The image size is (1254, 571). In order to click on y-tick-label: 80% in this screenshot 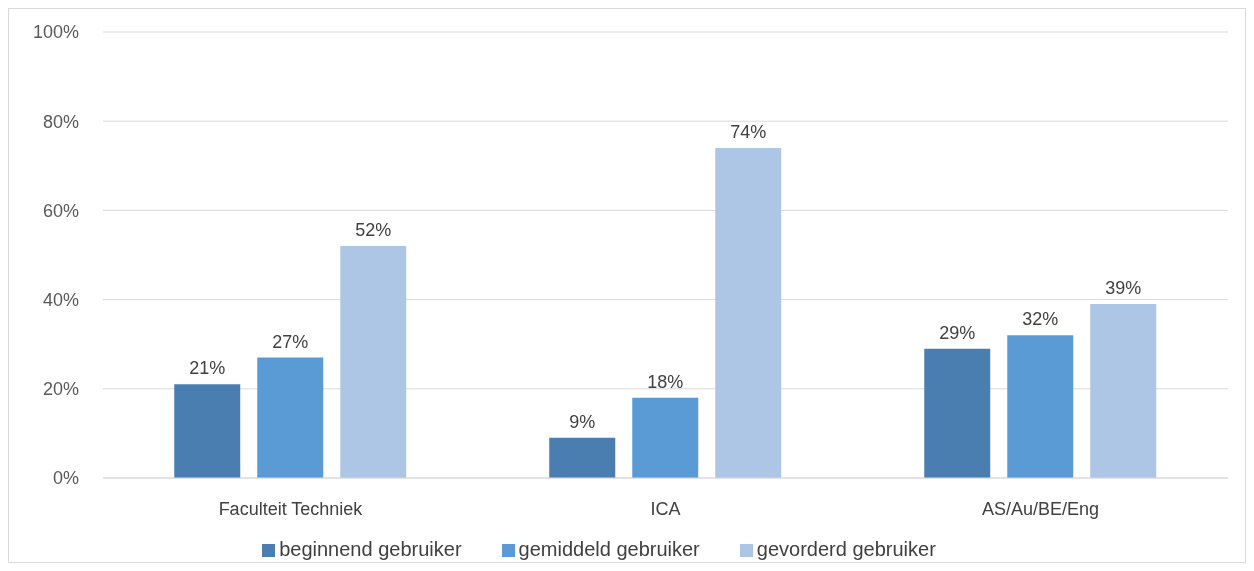, I will do `click(60, 121)`.